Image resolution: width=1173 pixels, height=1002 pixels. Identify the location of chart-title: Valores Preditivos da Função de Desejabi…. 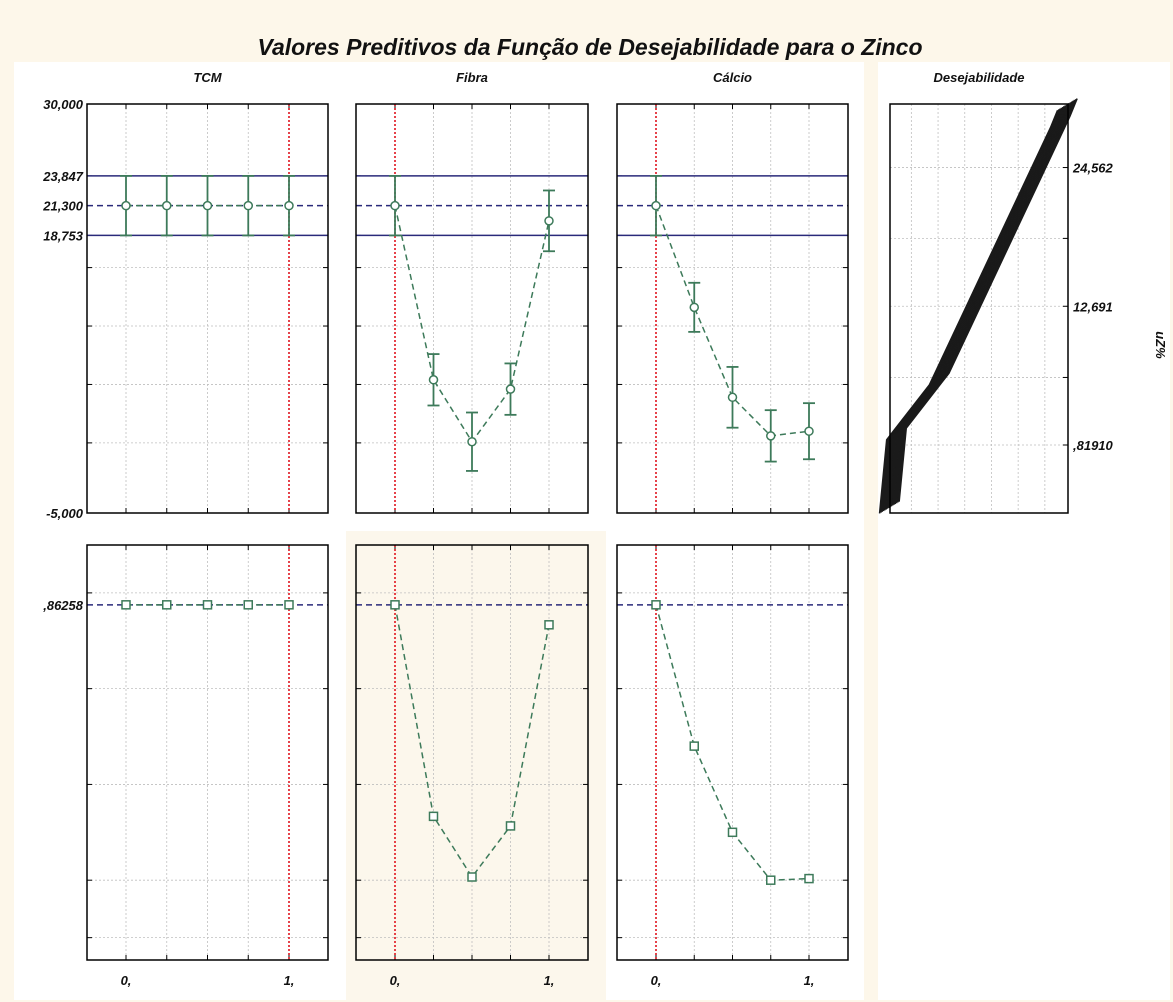
(589, 47).